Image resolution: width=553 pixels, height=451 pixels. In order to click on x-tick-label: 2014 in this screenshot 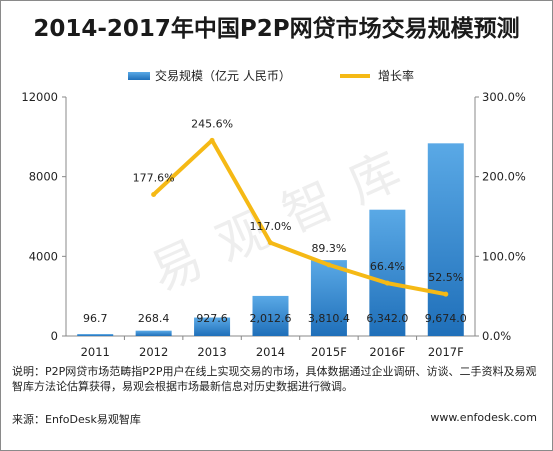, I will do `click(270, 352)`.